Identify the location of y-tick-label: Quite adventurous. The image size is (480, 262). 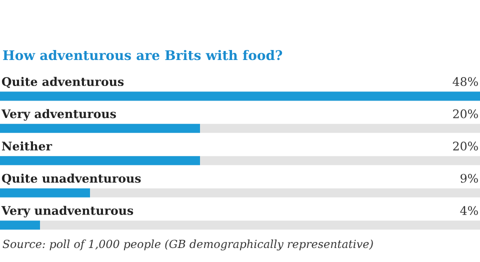
(63, 82).